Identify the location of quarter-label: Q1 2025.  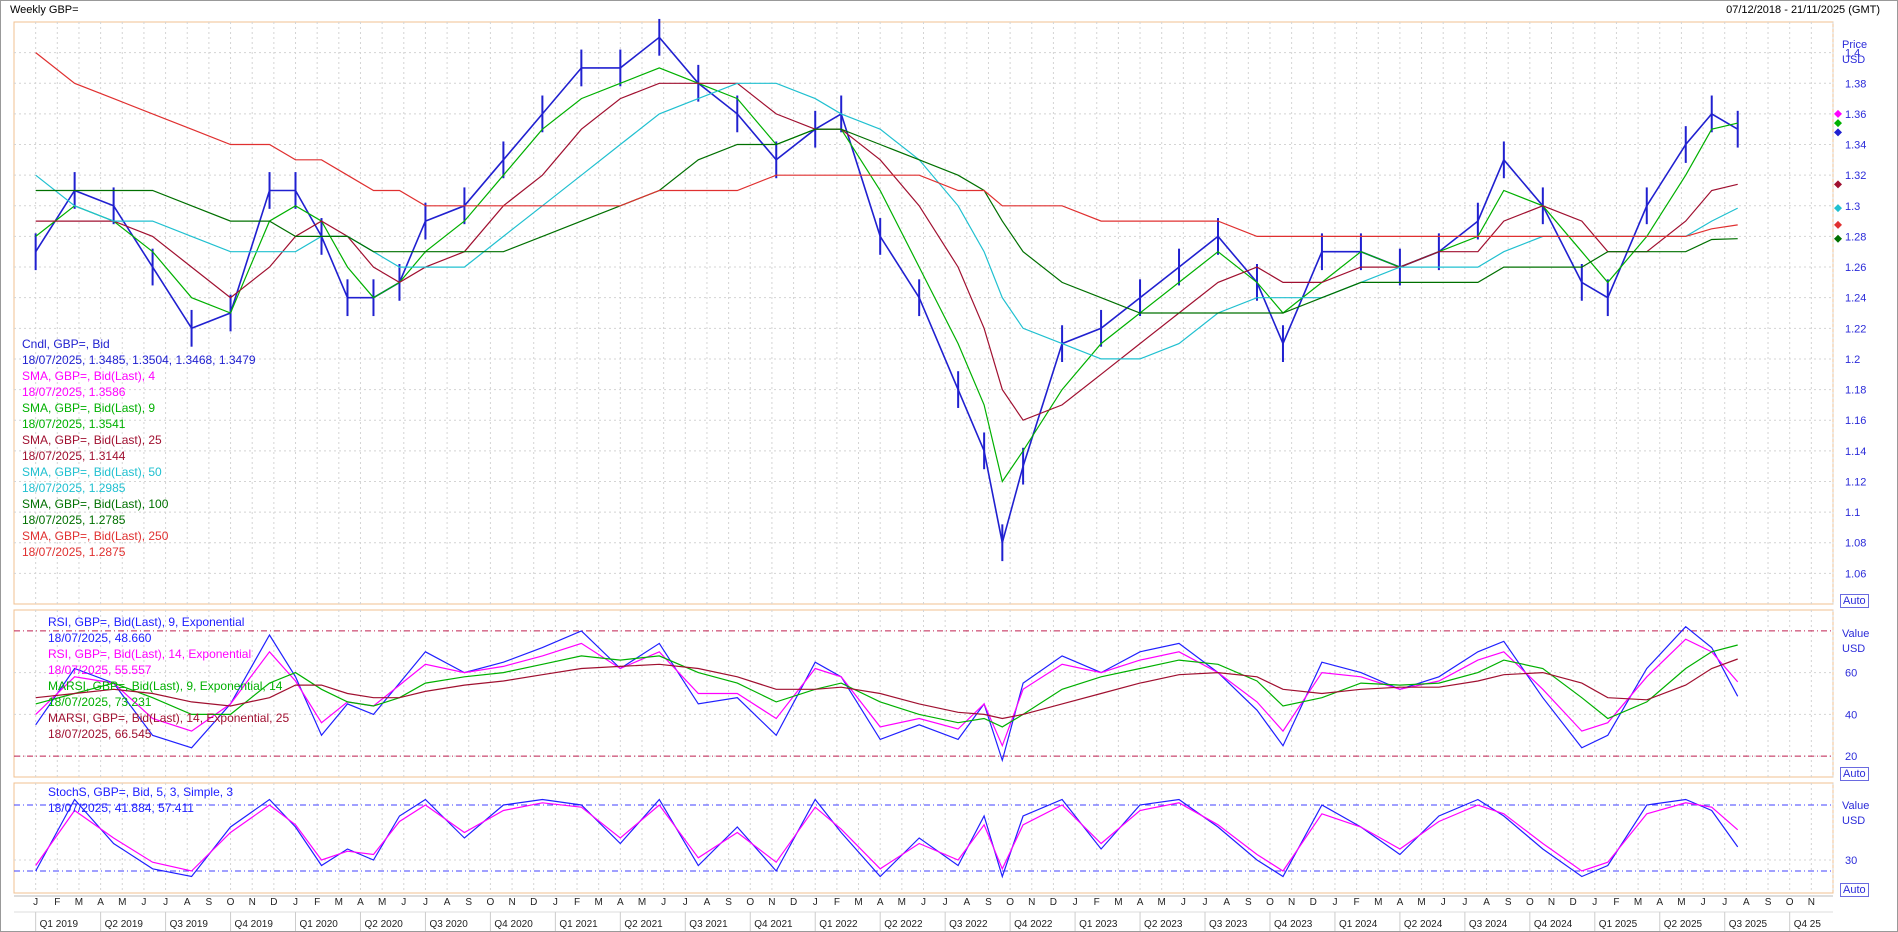
(1618, 924).